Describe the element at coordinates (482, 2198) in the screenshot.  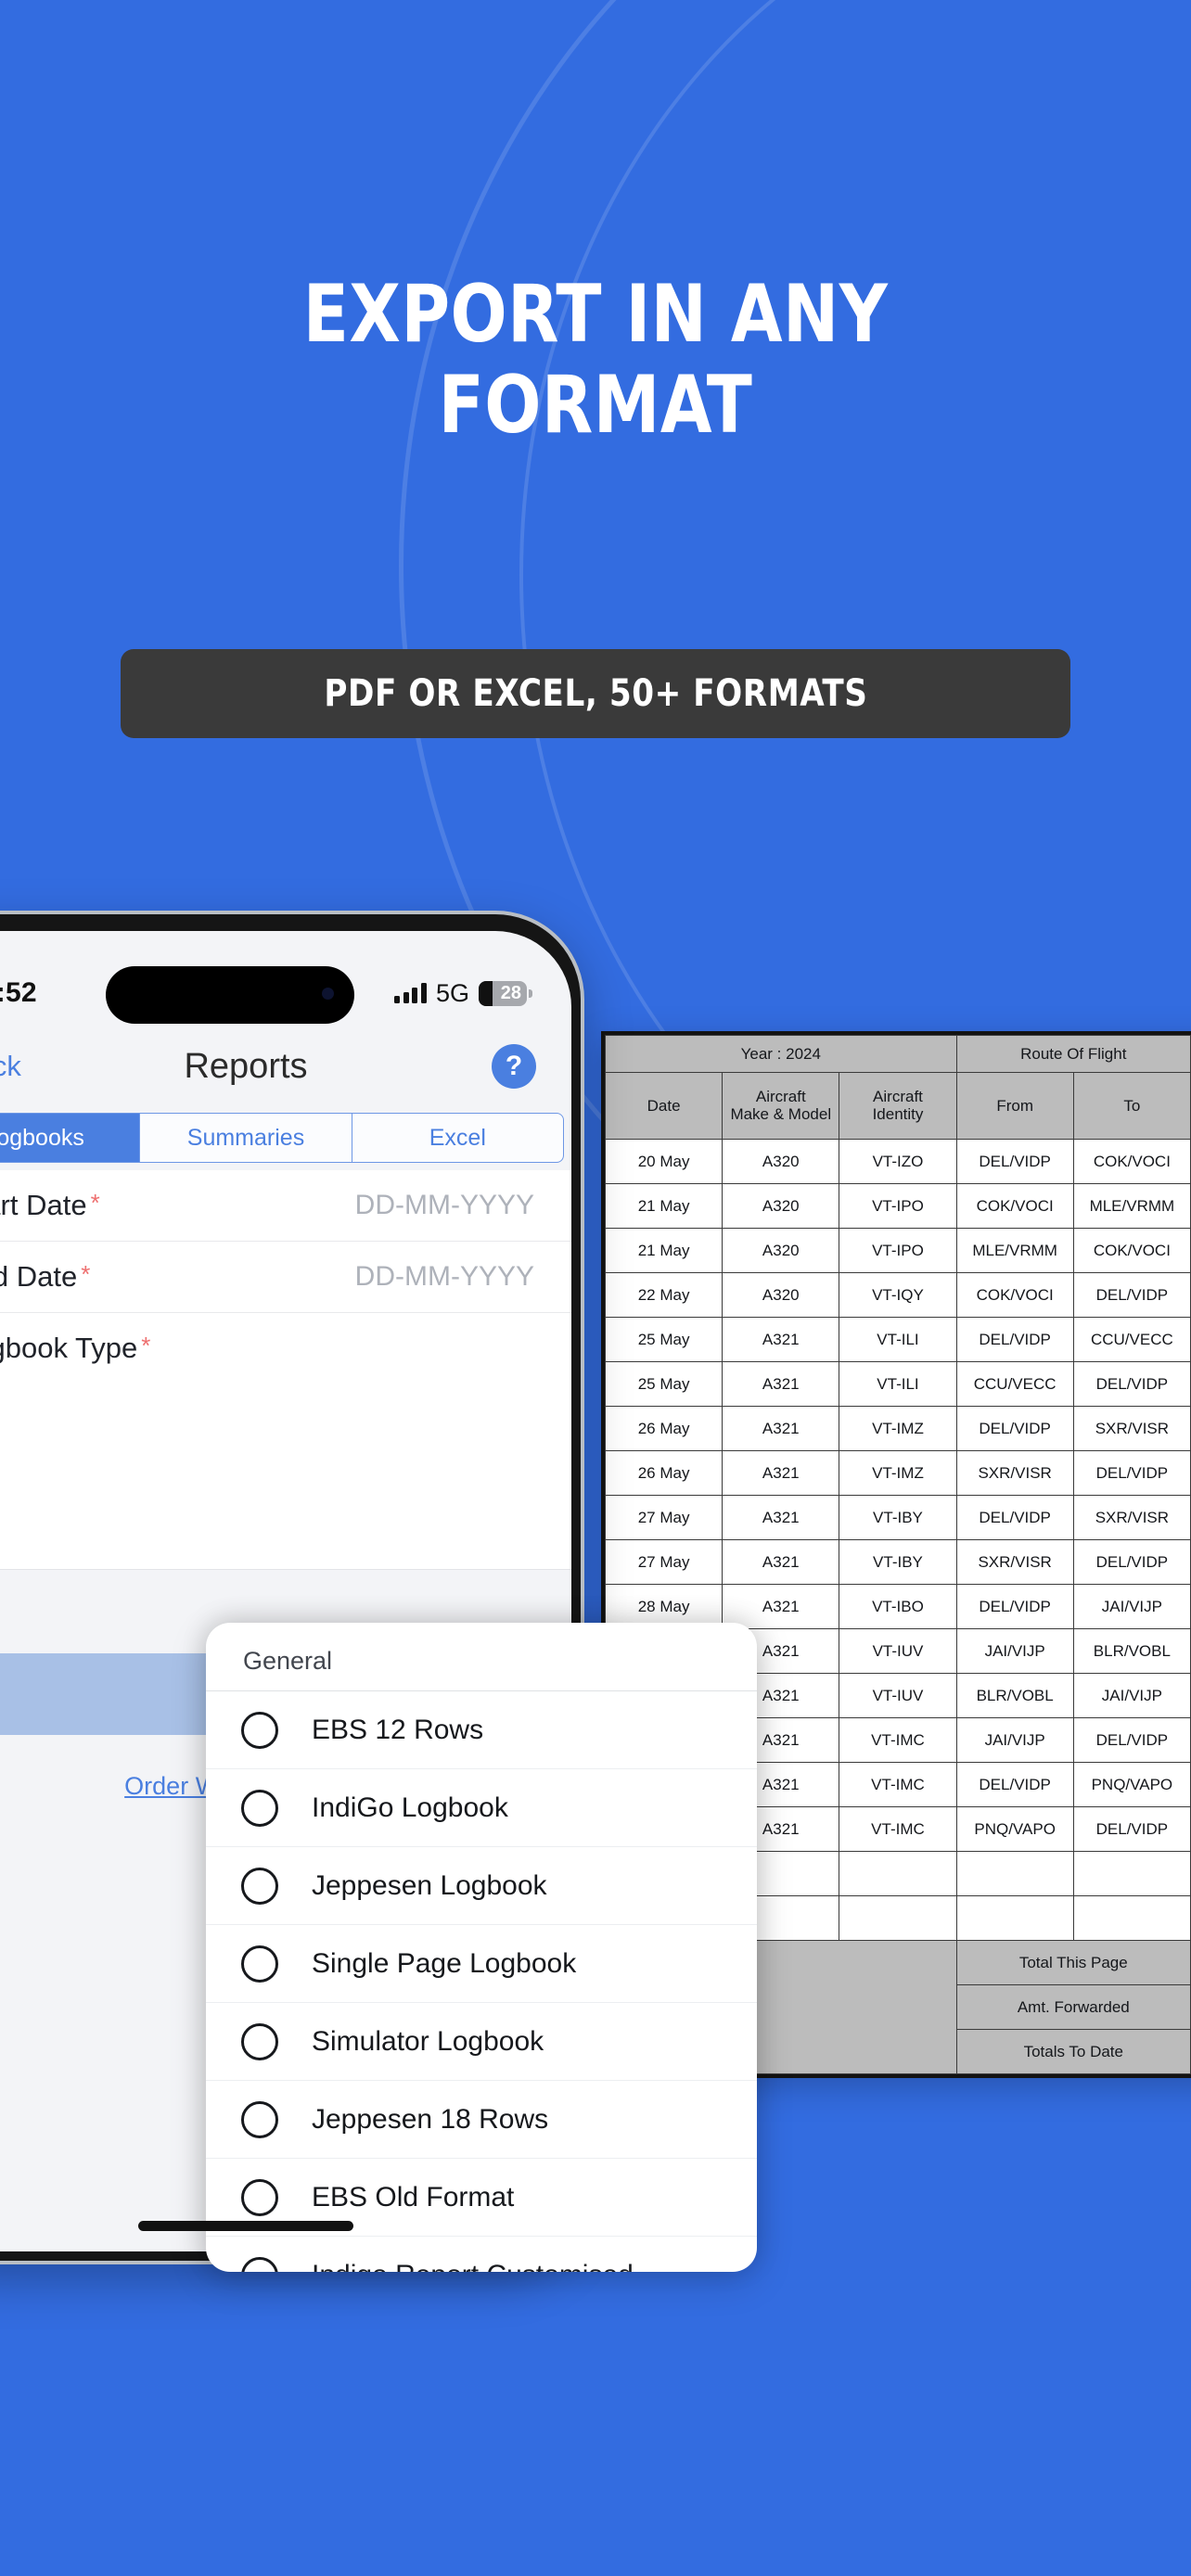
I see `format-option-6: EBS Old Format` at that location.